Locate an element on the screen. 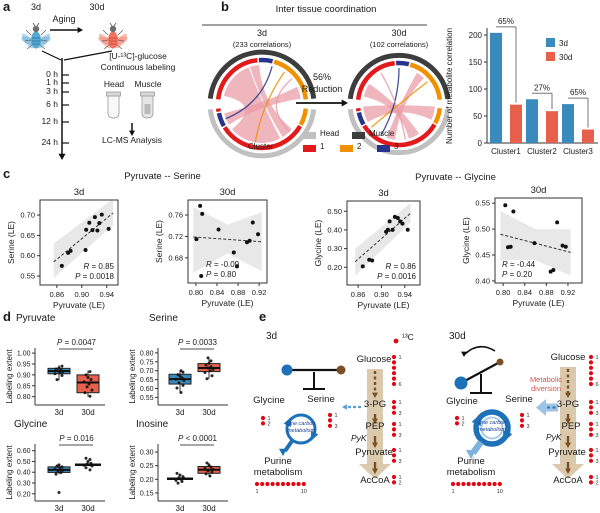 The height and width of the screenshot is (513, 600). carbon-dots-purine: 1 10 is located at coordinates (476, 488).